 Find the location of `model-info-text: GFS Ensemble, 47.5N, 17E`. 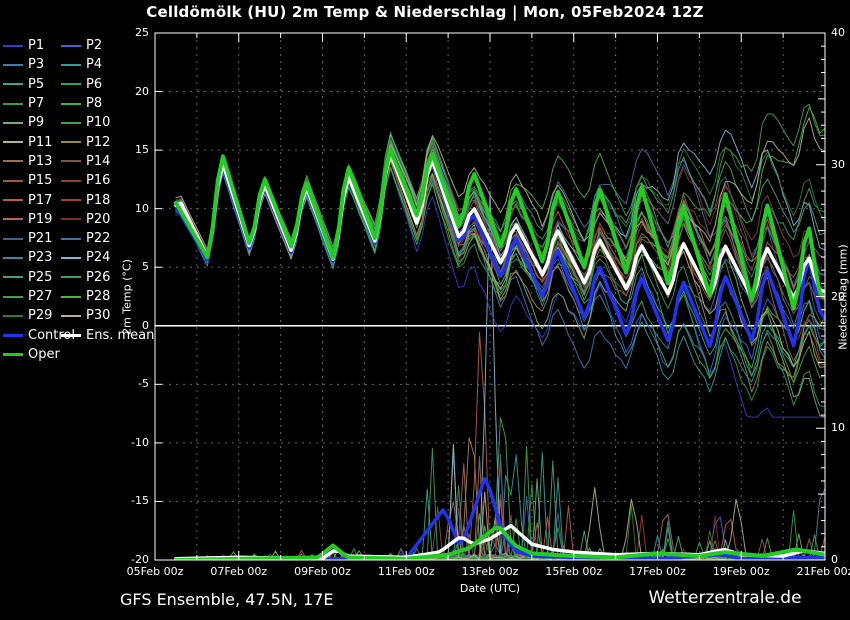

model-info-text: GFS Ensemble, 47.5N, 17E is located at coordinates (227, 599).